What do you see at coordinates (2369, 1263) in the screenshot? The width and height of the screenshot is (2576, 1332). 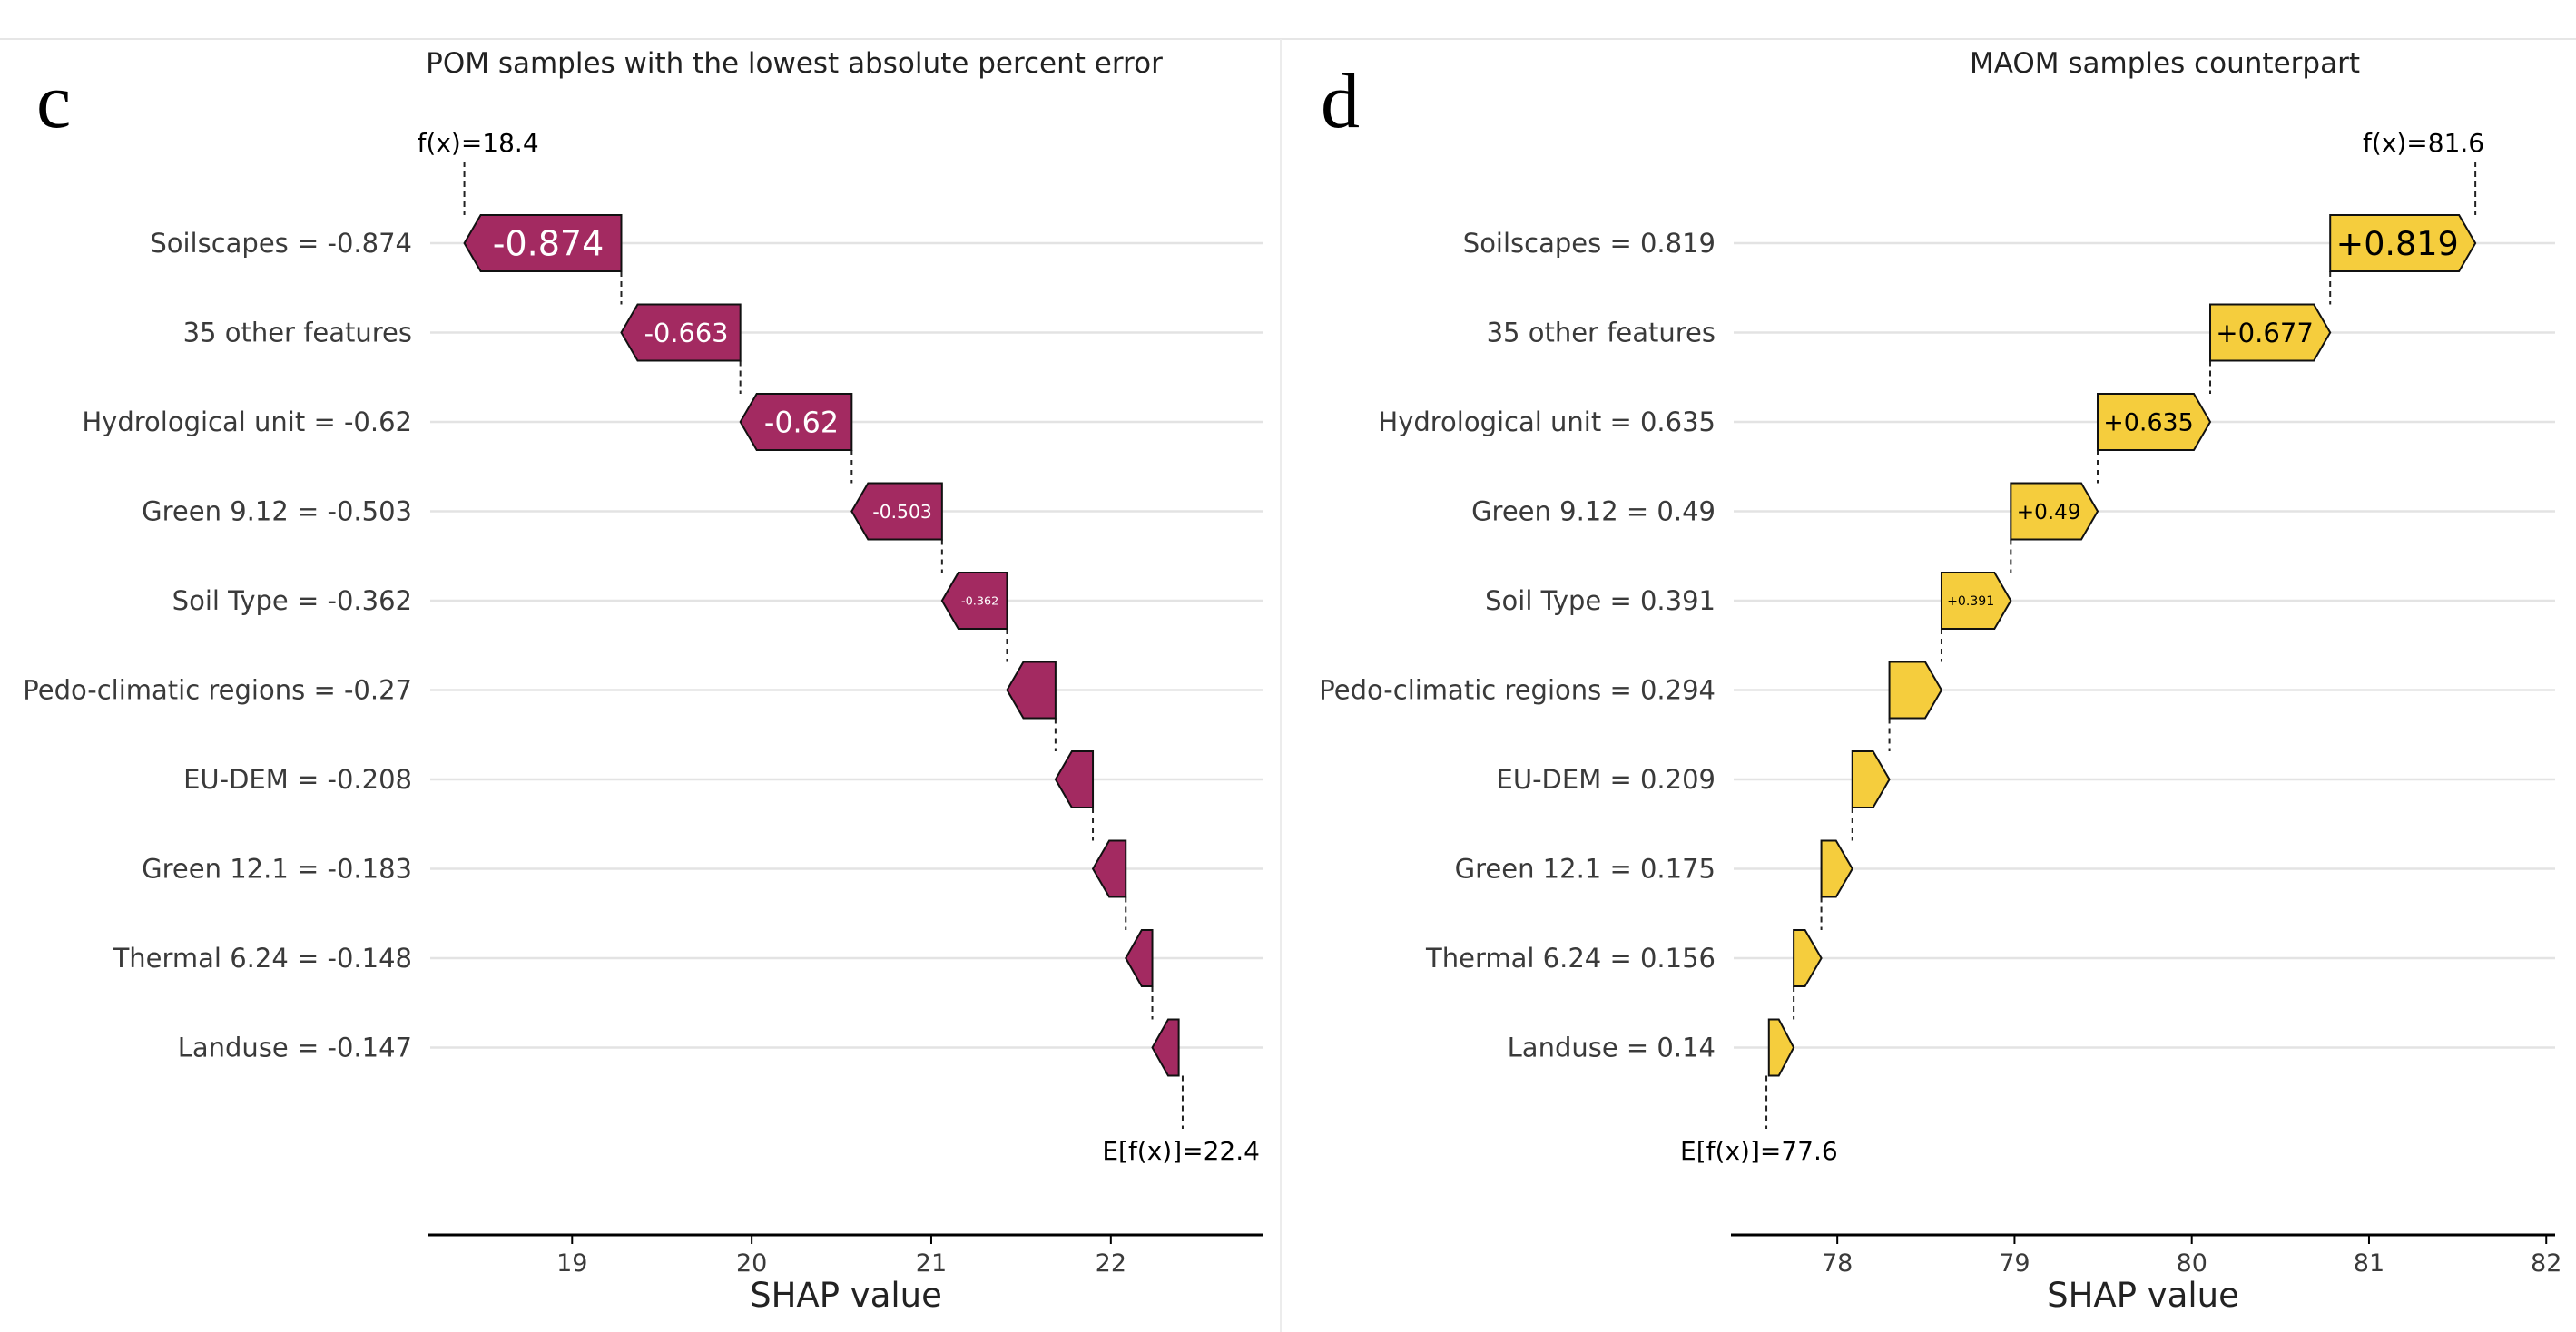 I see `x-tick-label: 81` at bounding box center [2369, 1263].